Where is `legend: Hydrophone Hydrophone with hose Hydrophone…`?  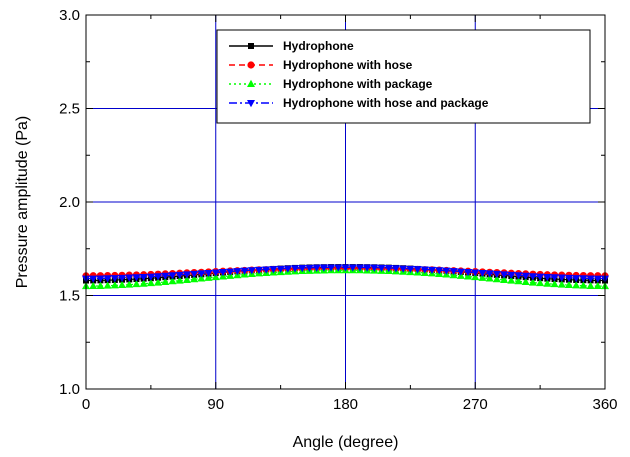
legend: Hydrophone Hydrophone with hose Hydrophone… is located at coordinates (403, 76).